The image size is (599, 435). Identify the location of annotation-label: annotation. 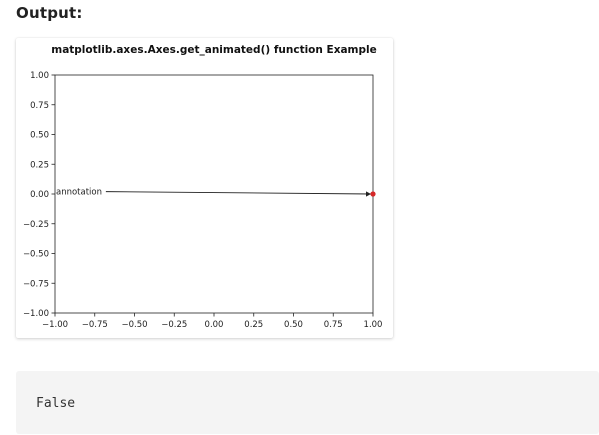
(79, 193).